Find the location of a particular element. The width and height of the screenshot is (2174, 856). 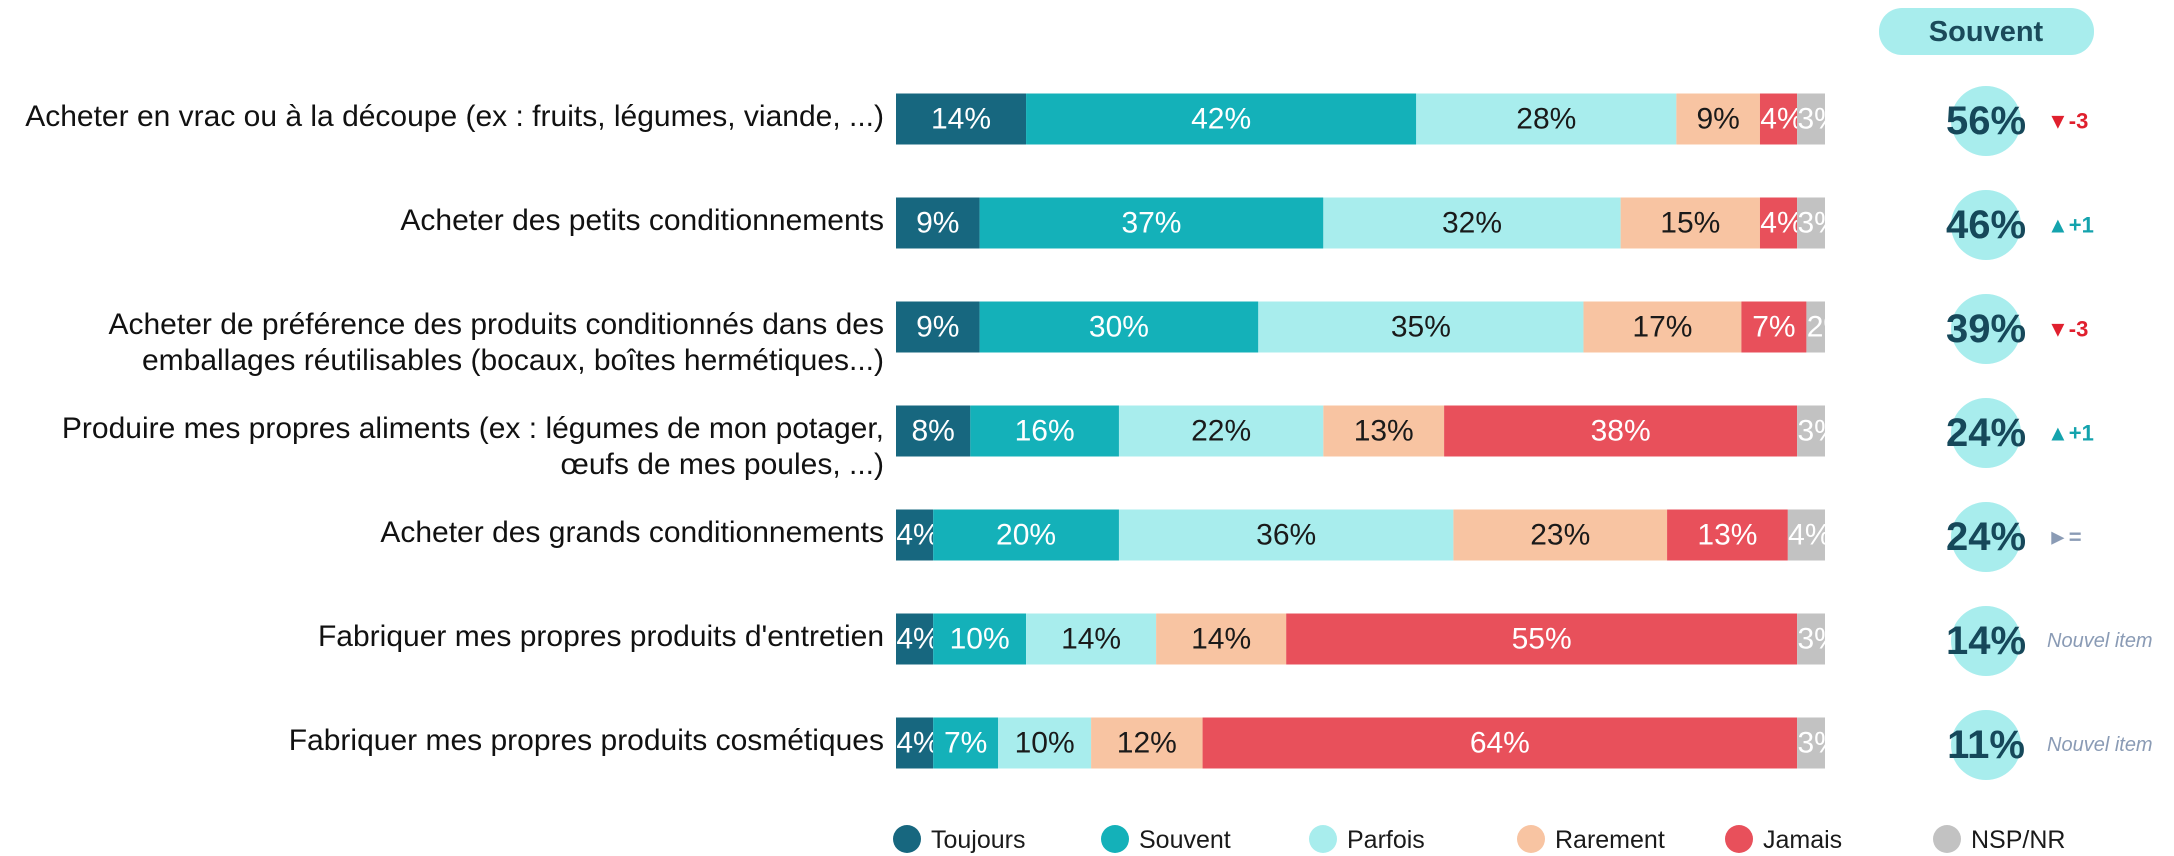

data-label: 22% is located at coordinates (1221, 431).